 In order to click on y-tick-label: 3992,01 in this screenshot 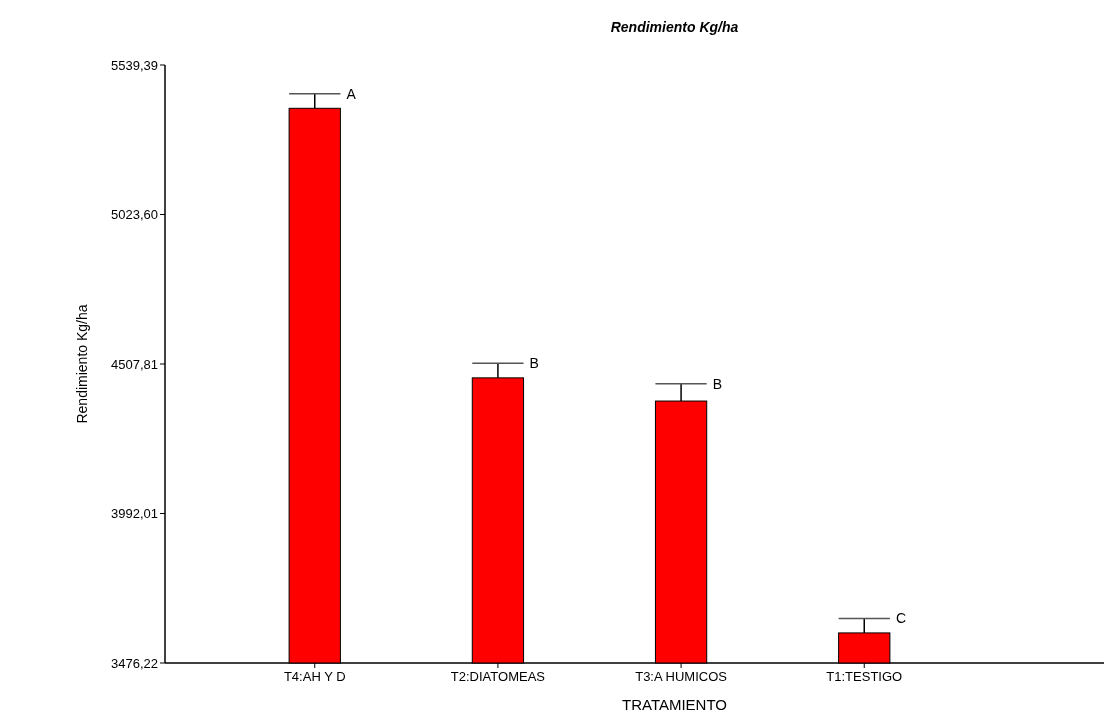, I will do `click(134, 514)`.